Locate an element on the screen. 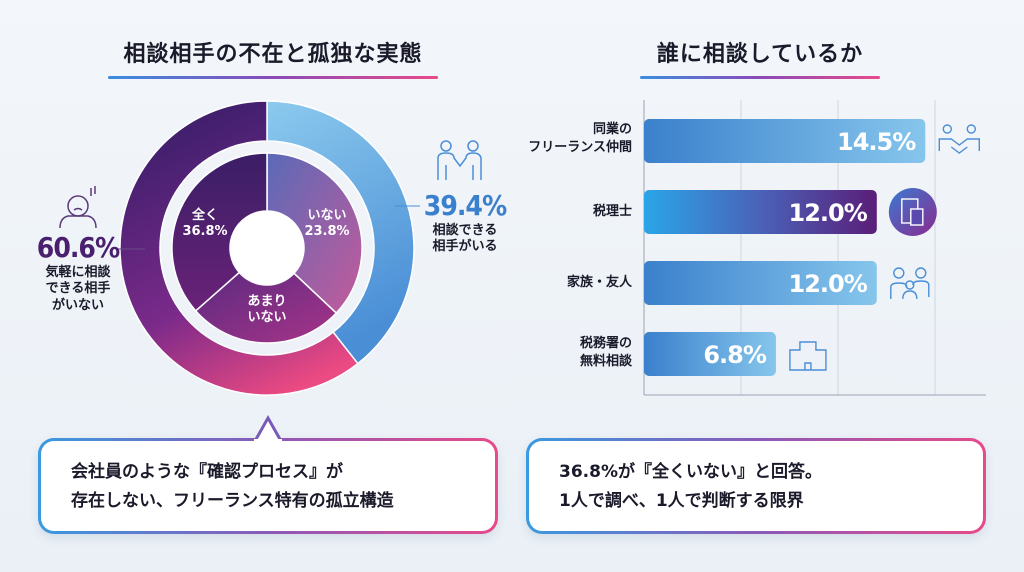 The height and width of the screenshot is (572, 1024). family-icon is located at coordinates (910, 283).